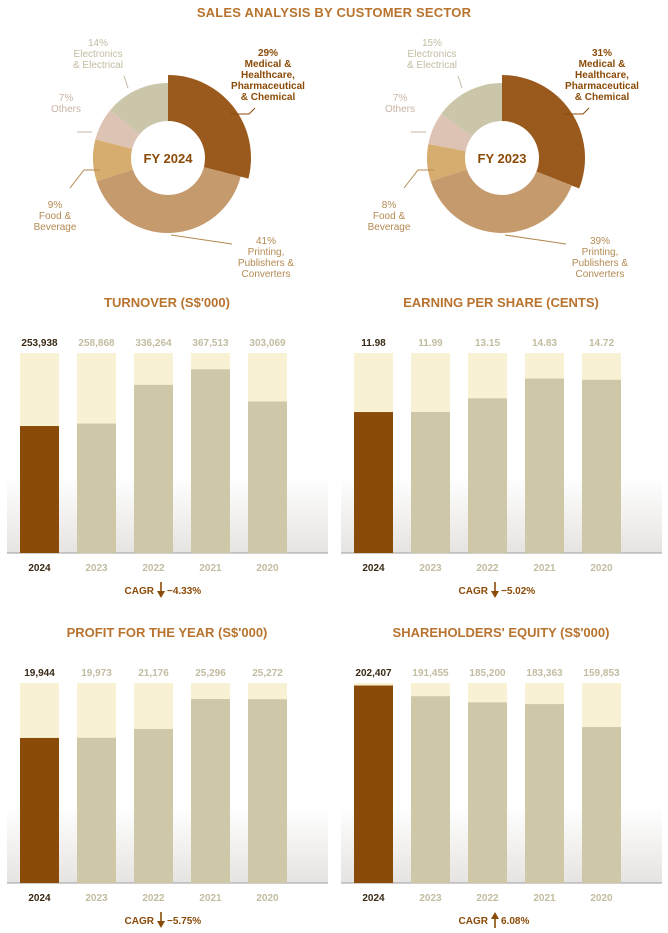  Describe the element at coordinates (430, 673) in the screenshot. I see `bar-value-label: 191,455` at that location.